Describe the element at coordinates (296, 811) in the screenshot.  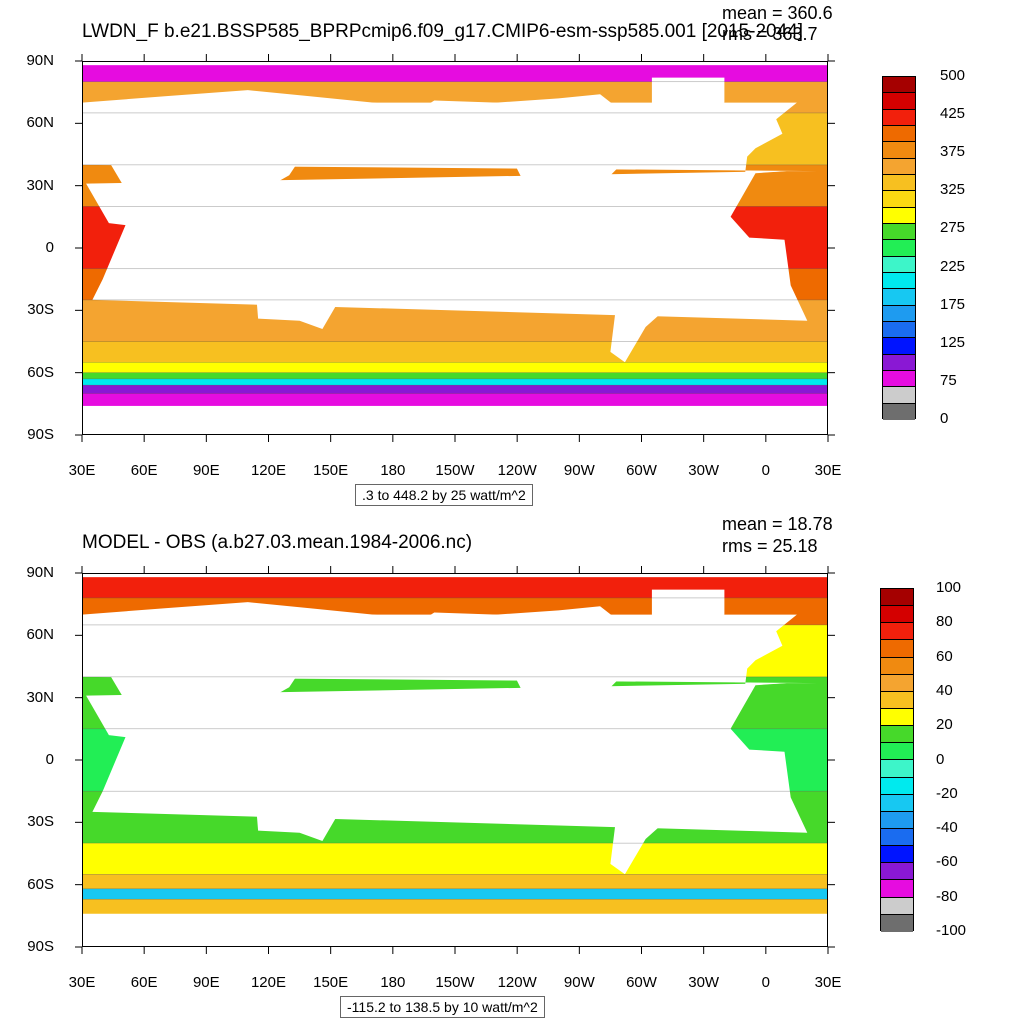
I see `continent-australia` at that location.